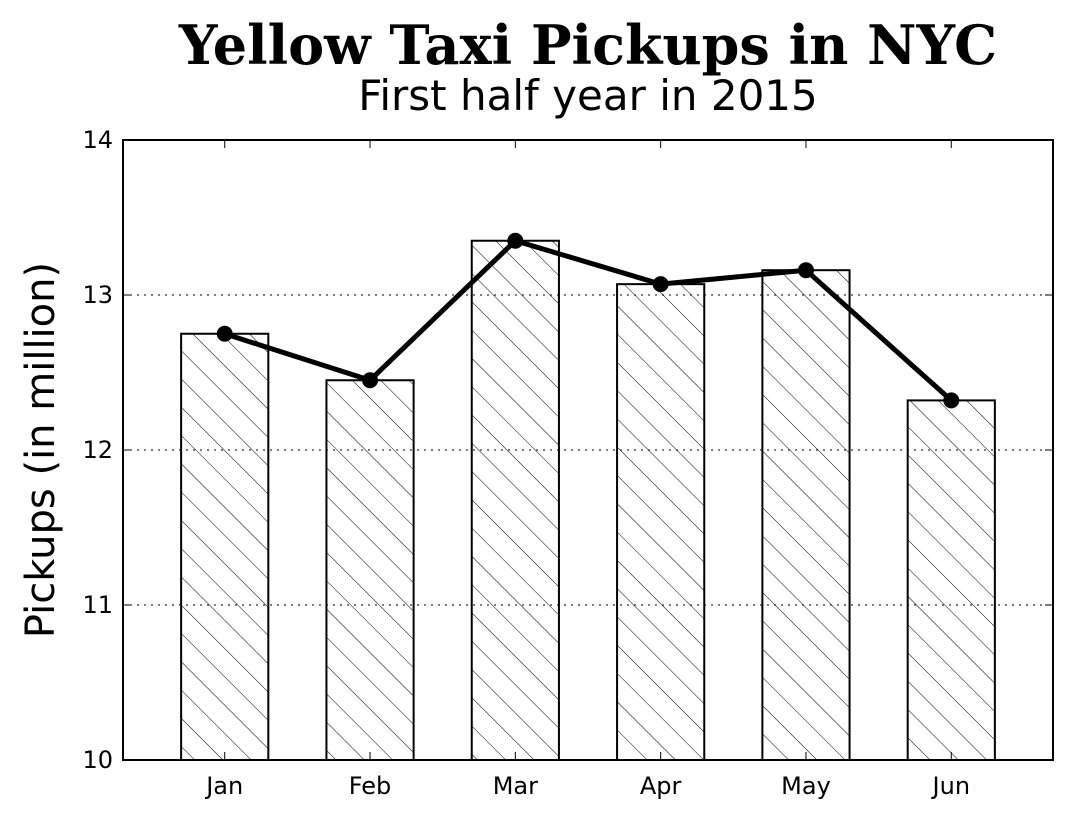  What do you see at coordinates (588, 45) in the screenshot?
I see `chart-title: Yellow Taxi Pickups in NYC` at bounding box center [588, 45].